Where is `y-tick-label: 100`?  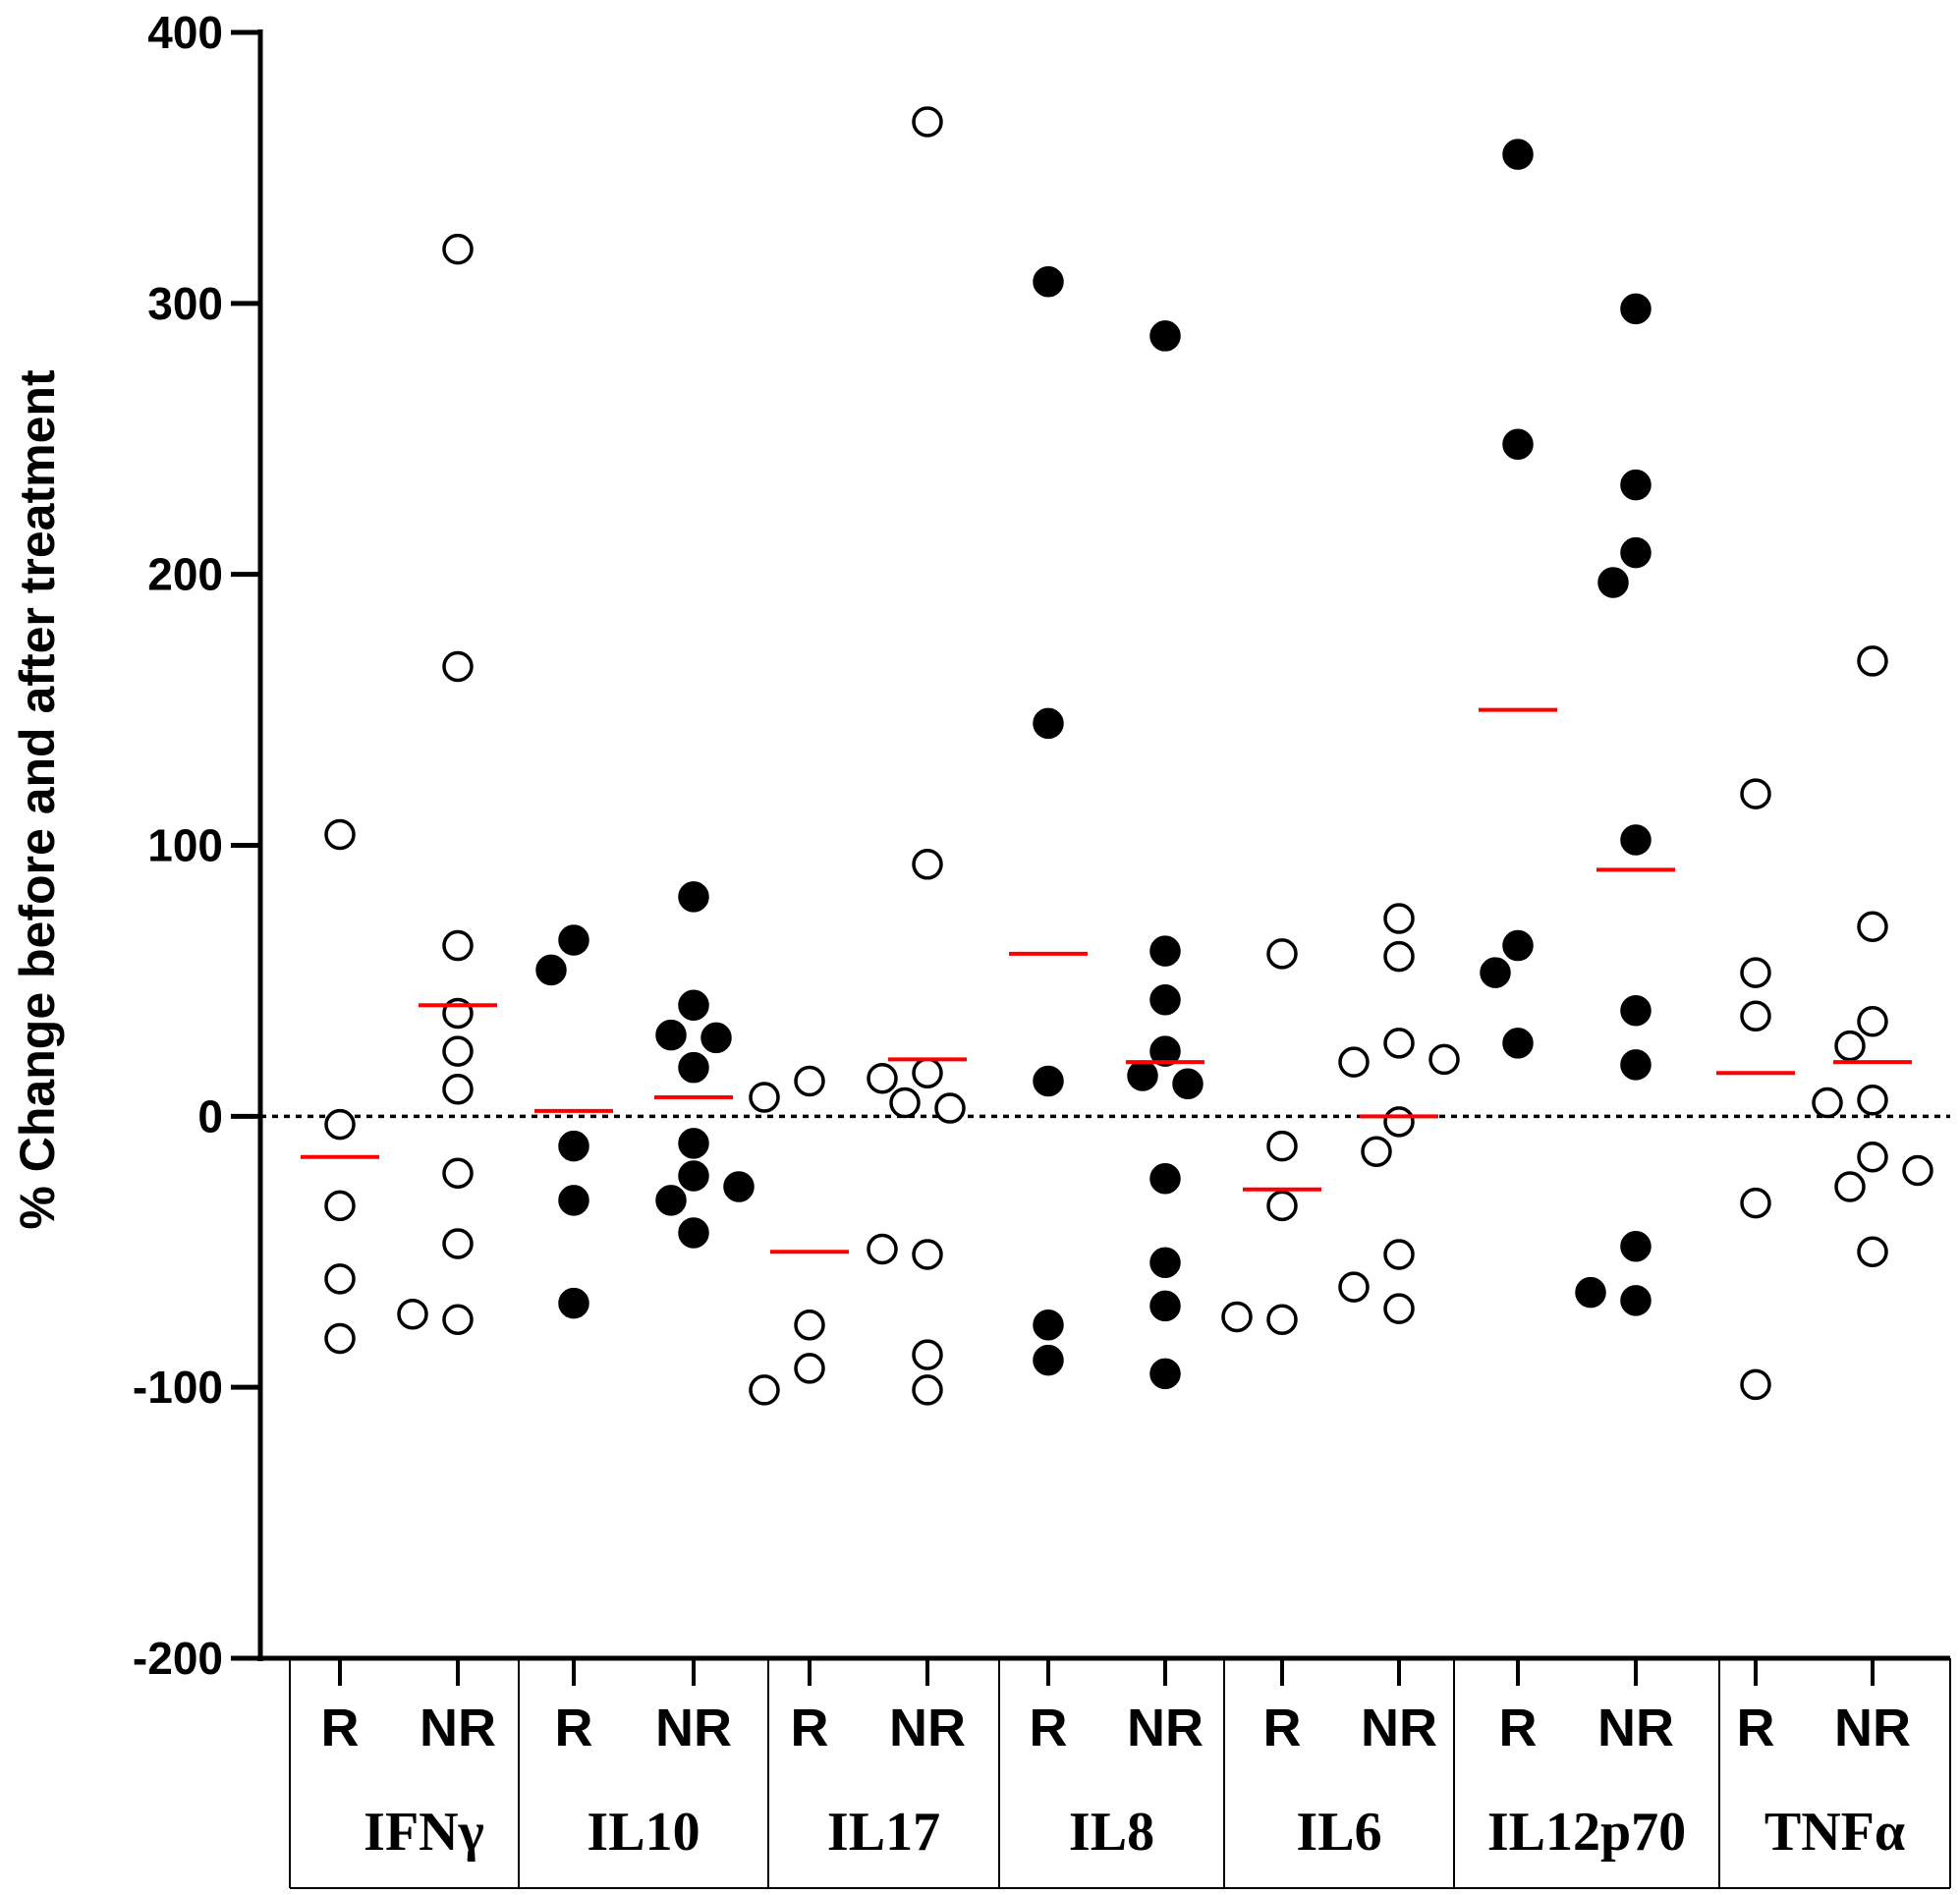 y-tick-label: 100 is located at coordinates (185, 845).